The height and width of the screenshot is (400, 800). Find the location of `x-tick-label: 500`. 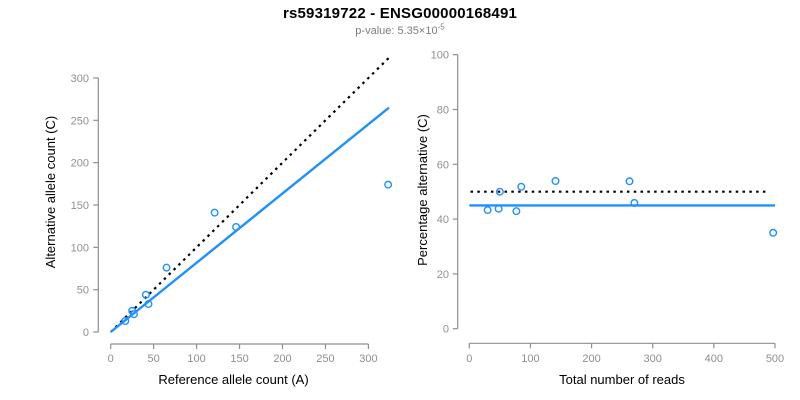

x-tick-label: 500 is located at coordinates (775, 359).